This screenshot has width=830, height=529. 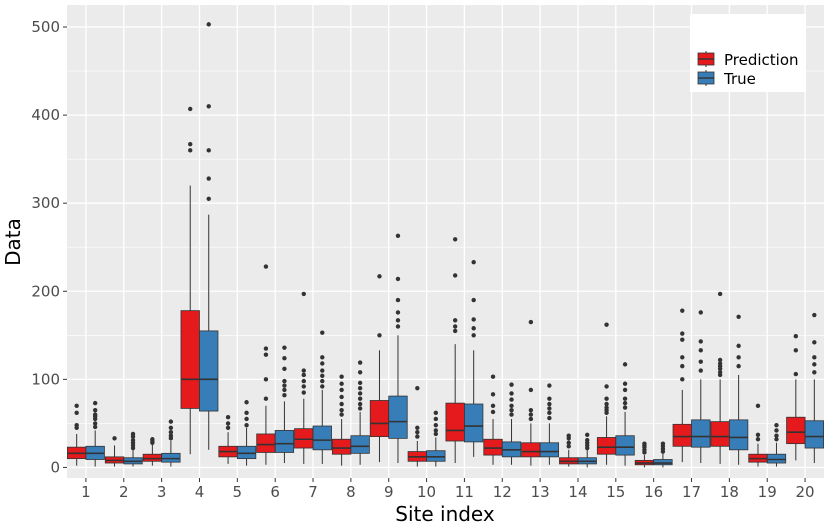 I want to click on legend-key-true, so click(x=706, y=78).